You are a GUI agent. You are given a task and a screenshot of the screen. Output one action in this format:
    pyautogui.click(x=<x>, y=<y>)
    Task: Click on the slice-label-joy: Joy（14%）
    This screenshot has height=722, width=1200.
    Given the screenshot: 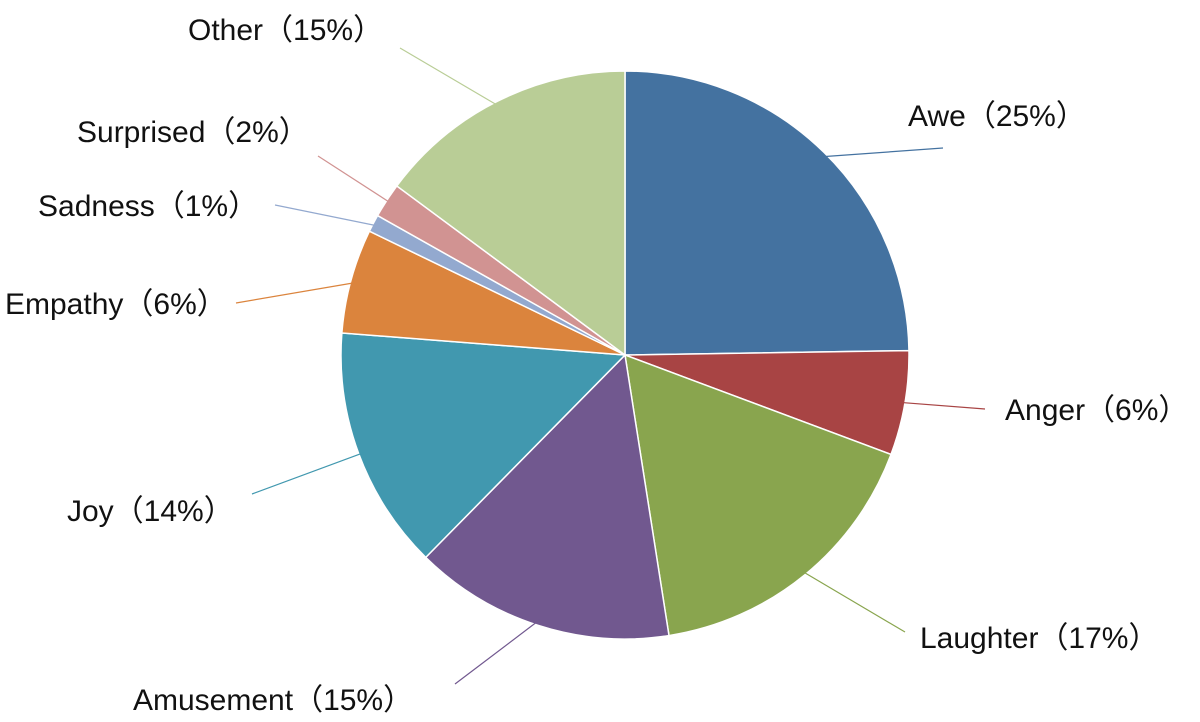 What is the action you would take?
    pyautogui.click(x=150, y=511)
    